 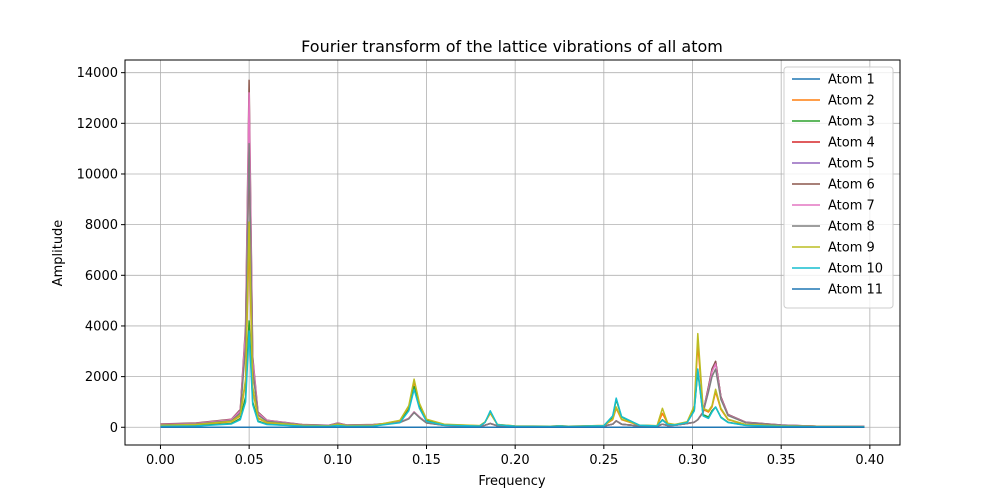 What do you see at coordinates (58, 253) in the screenshot?
I see `y-axis-label: Amplitude` at bounding box center [58, 253].